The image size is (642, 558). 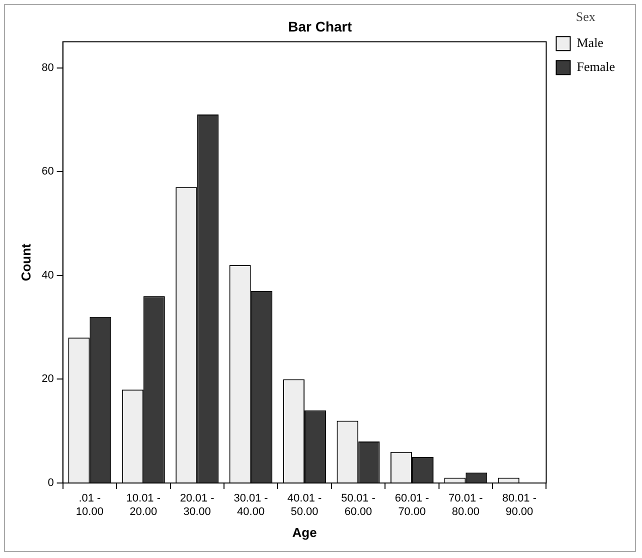 I want to click on y-tick-label: 40, so click(x=48, y=275).